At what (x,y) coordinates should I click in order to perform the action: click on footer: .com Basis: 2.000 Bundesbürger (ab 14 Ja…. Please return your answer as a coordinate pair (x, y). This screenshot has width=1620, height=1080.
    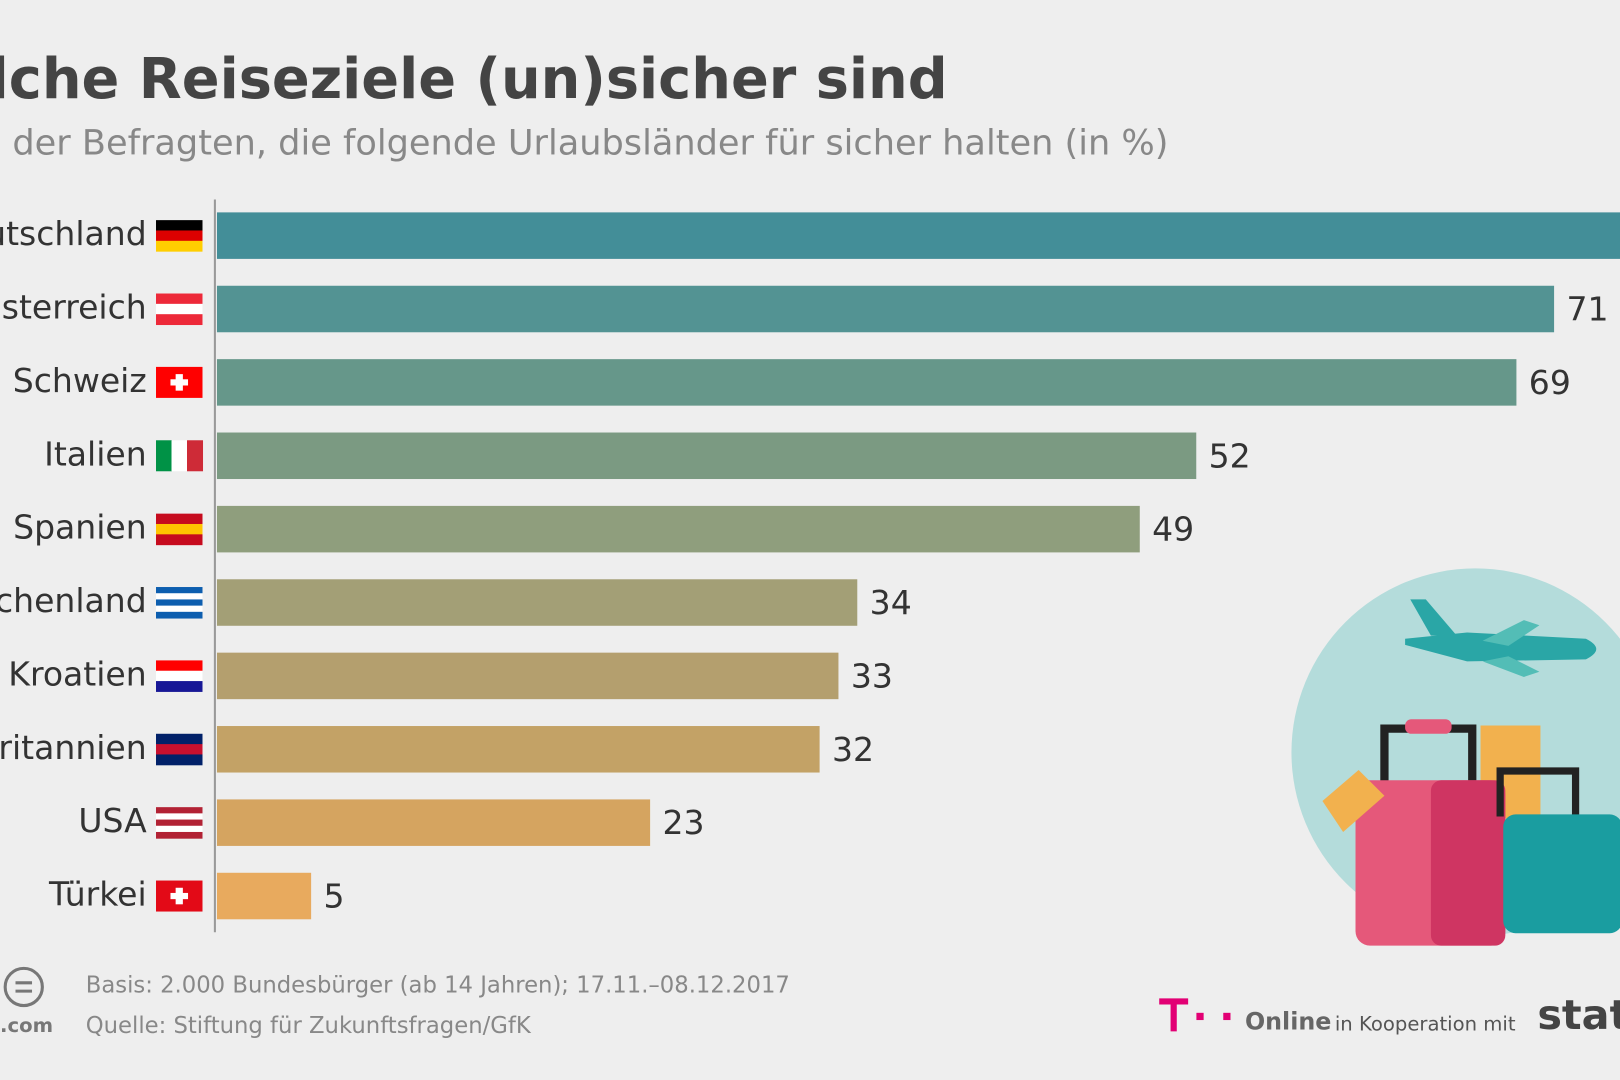
    Looking at the image, I should click on (810, 1002).